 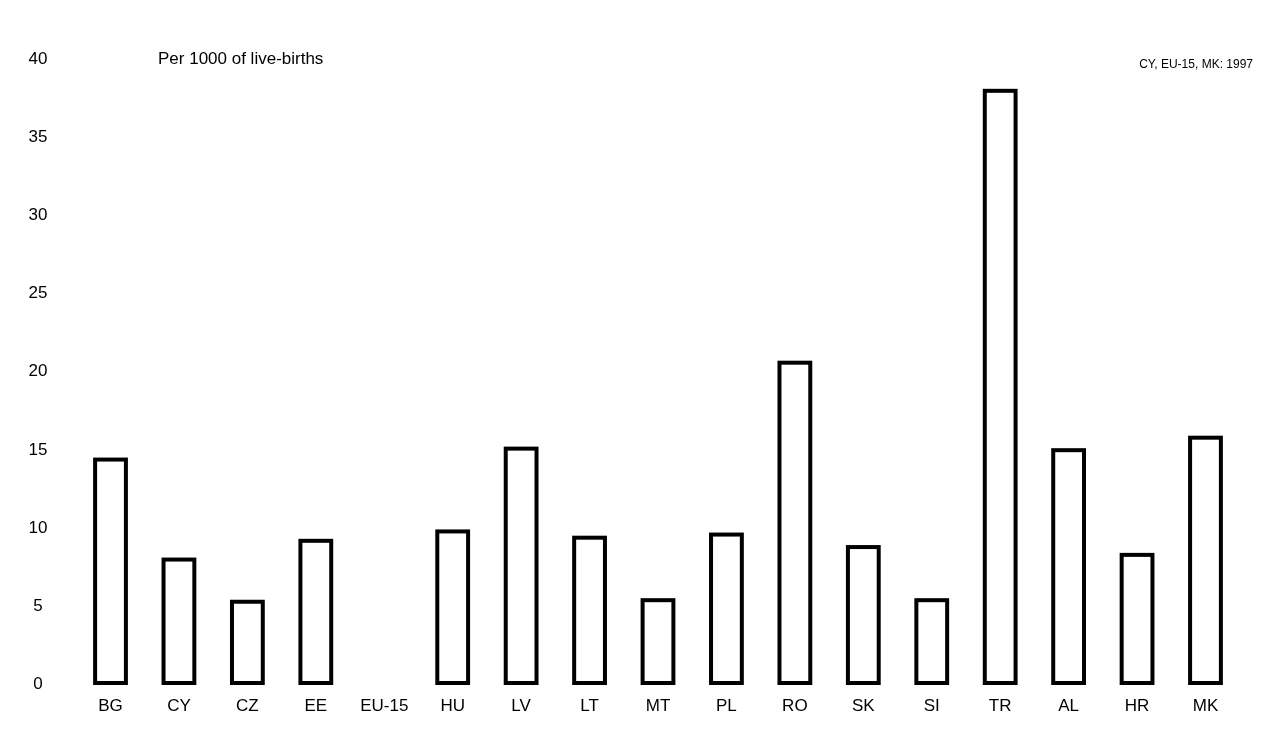 What do you see at coordinates (38, 293) in the screenshot?
I see `y-tick-label: 25` at bounding box center [38, 293].